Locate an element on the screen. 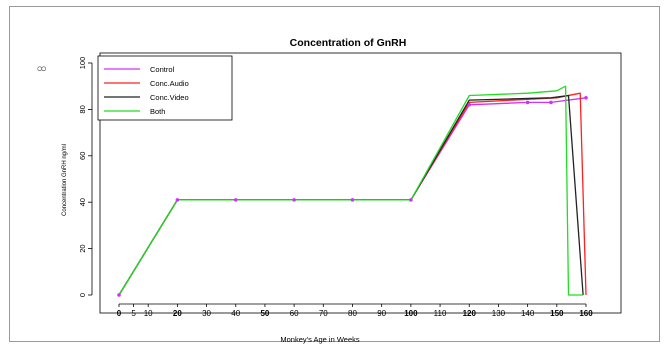  legend-label: Conc.Video is located at coordinates (169, 97).